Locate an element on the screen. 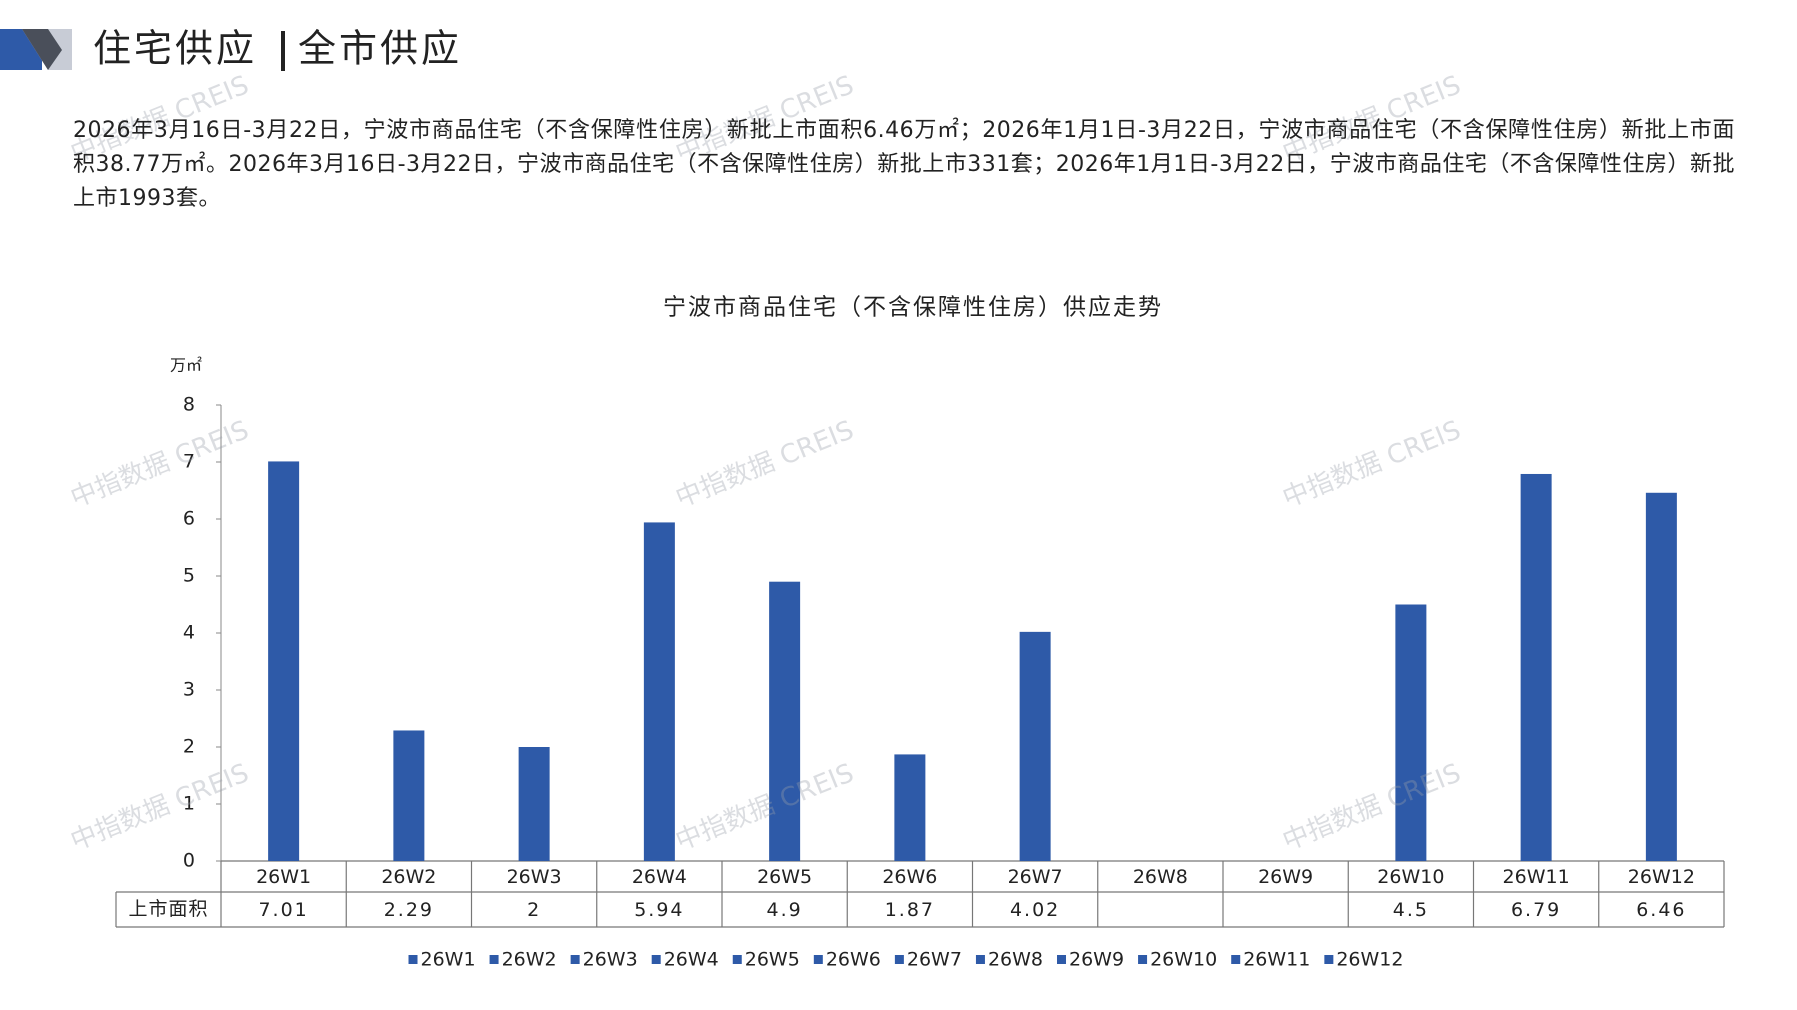 The image size is (1797, 1010). x-tick-label: 26W3 is located at coordinates (534, 877).